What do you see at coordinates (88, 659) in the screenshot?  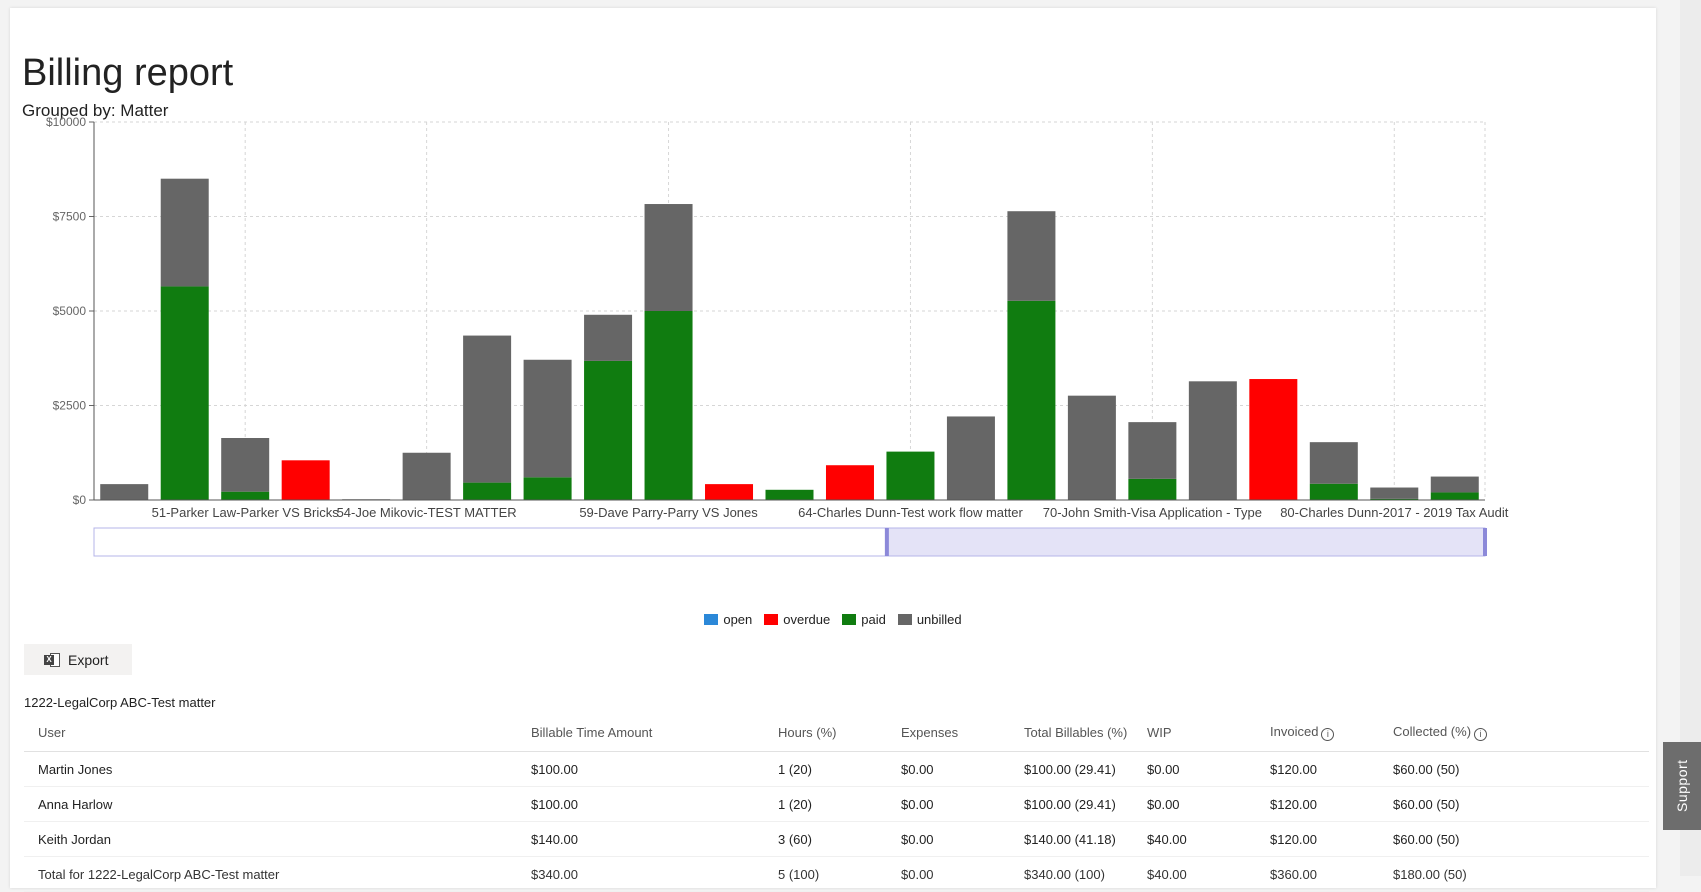 I see `export-label: Export` at bounding box center [88, 659].